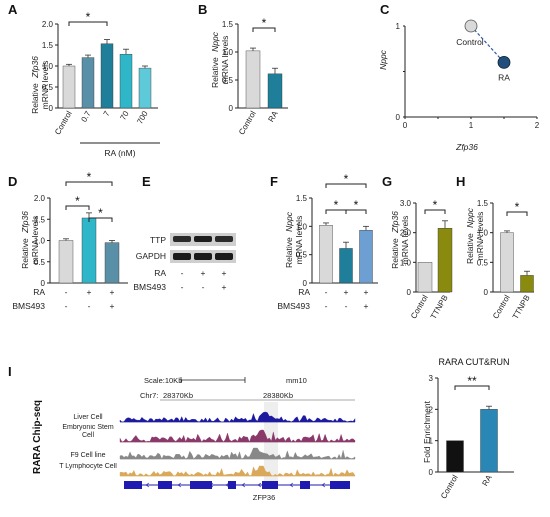 This screenshot has height=517, width=550. I want to click on h-bars: Control TTNPB, so click(512, 275).